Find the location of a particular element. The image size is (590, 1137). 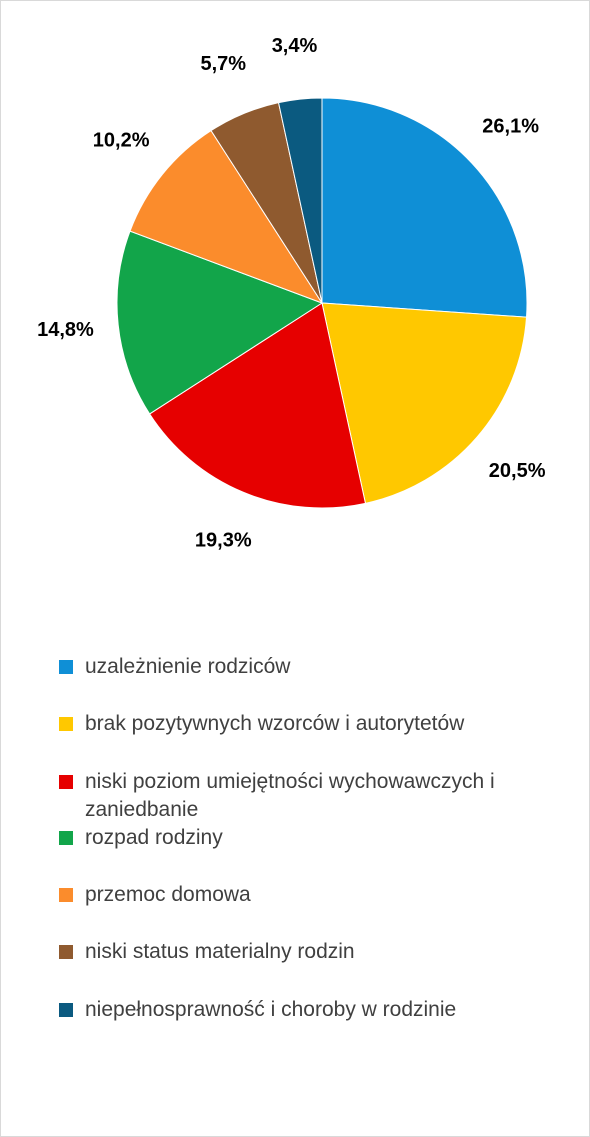

legend-item: rozpad rodziny is located at coordinates (299, 838).